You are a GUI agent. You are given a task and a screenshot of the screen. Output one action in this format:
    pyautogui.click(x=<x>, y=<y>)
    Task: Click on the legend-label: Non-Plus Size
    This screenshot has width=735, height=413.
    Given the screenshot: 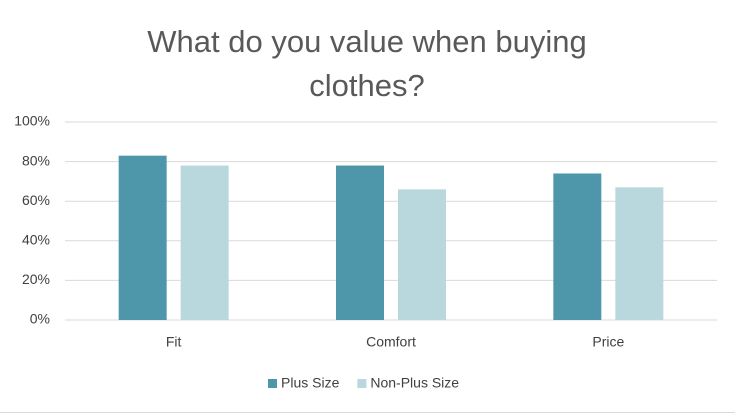 What is the action you would take?
    pyautogui.click(x=414, y=383)
    